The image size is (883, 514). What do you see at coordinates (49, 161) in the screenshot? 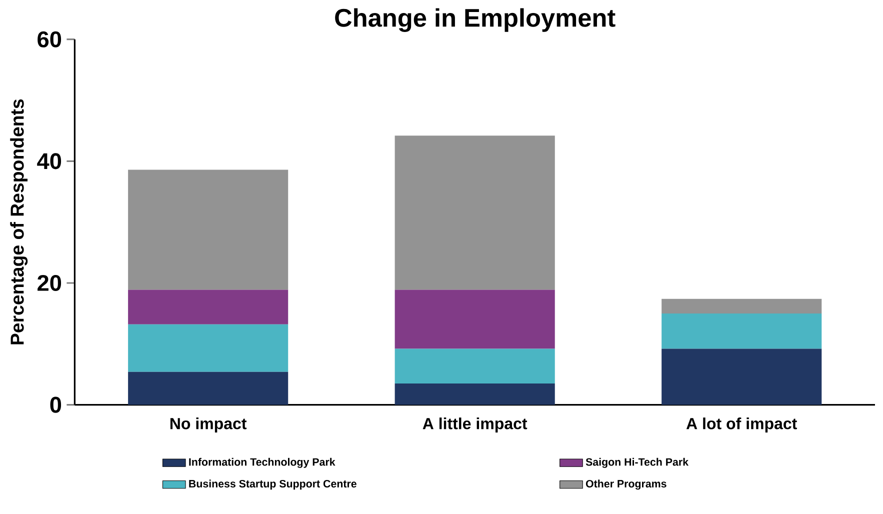
I see `y-tick-label: 40` at bounding box center [49, 161].